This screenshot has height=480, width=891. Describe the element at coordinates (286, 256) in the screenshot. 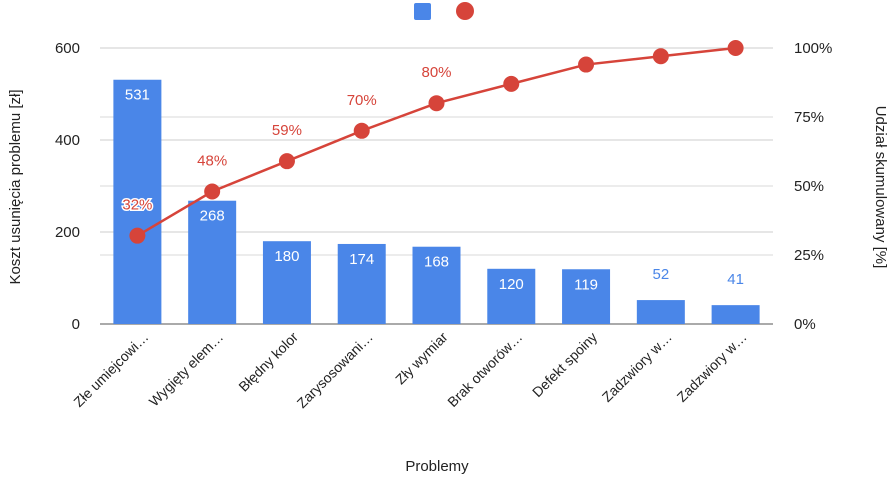

I see `bar-data-label: 180` at that location.